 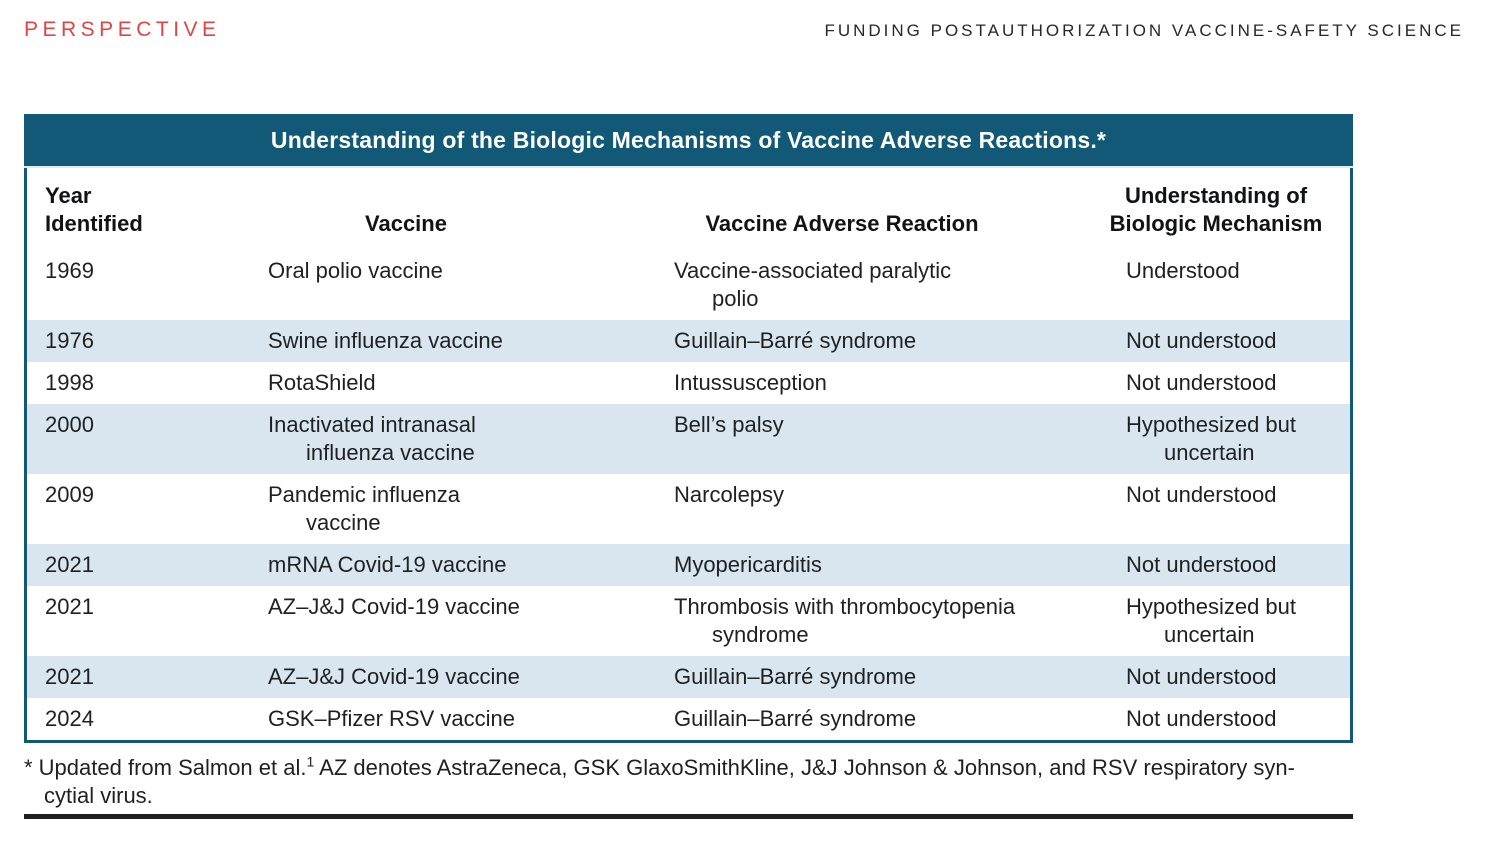 I want to click on footnote-reference-mark: 1, so click(x=310, y=761).